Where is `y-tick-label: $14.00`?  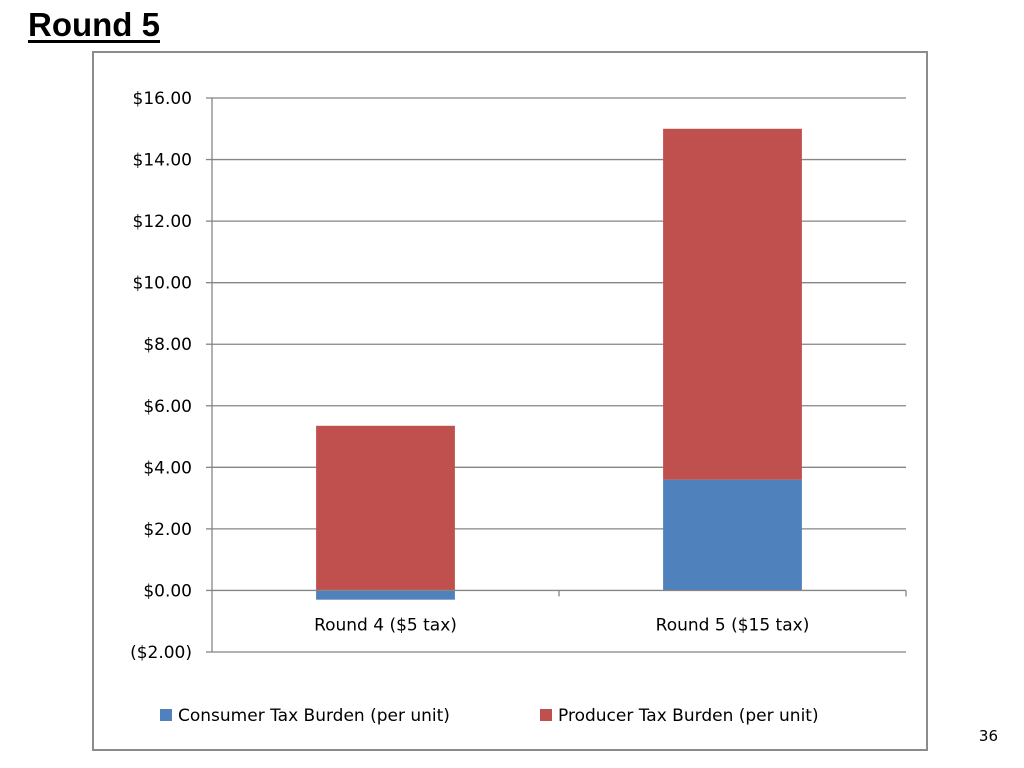 y-tick-label: $14.00 is located at coordinates (162, 161).